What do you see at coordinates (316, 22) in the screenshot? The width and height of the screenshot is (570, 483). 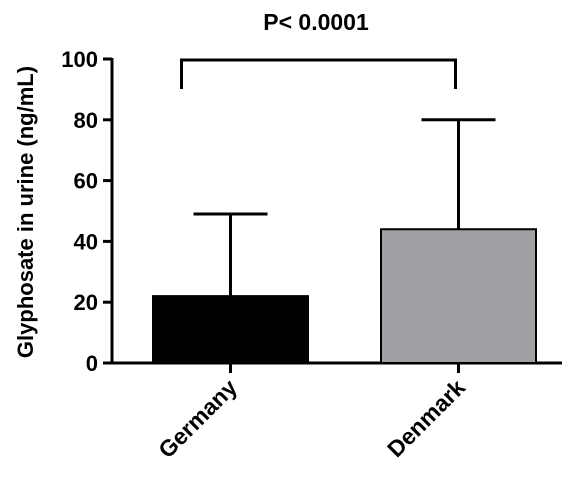 I see `significance-label: P< 0.0001` at bounding box center [316, 22].